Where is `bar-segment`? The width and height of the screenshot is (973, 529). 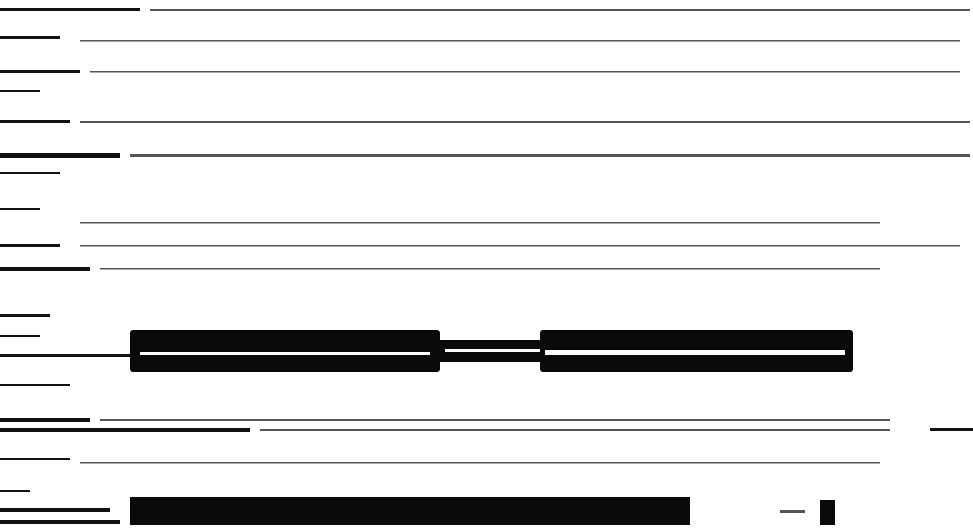 bar-segment is located at coordinates (285, 351).